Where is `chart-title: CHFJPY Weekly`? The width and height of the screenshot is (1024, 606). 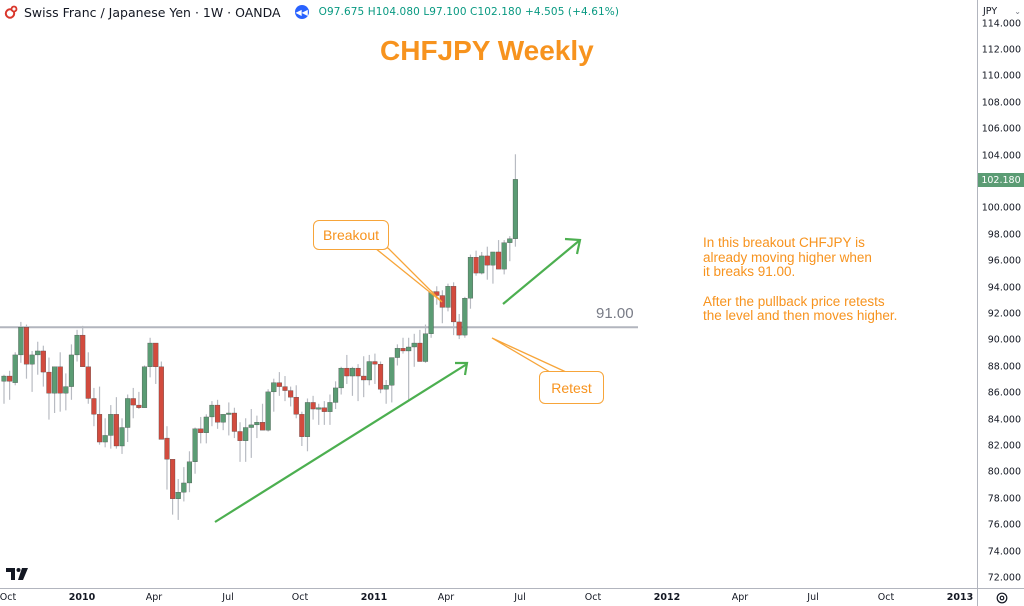 chart-title: CHFJPY Weekly is located at coordinates (487, 50).